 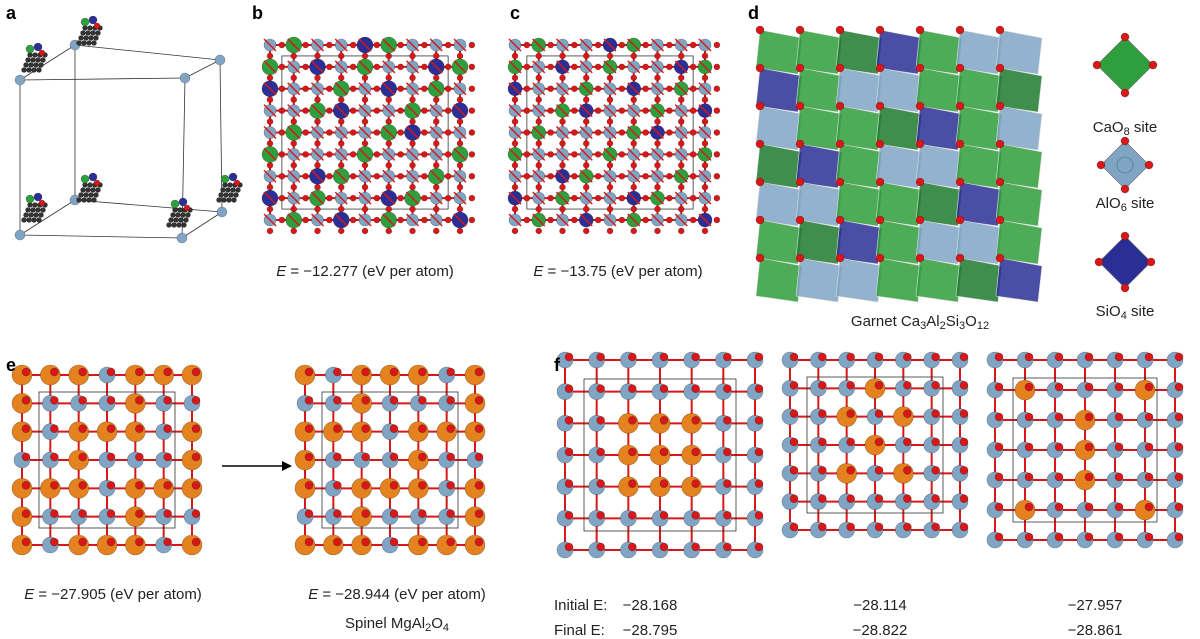 What do you see at coordinates (1141, 203) in the screenshot?
I see `formula-text: site` at bounding box center [1141, 203].